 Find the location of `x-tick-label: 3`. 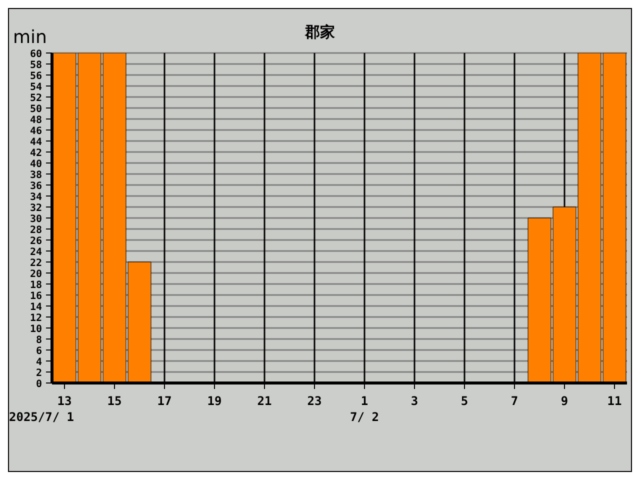

x-tick-label: 3 is located at coordinates (414, 401).